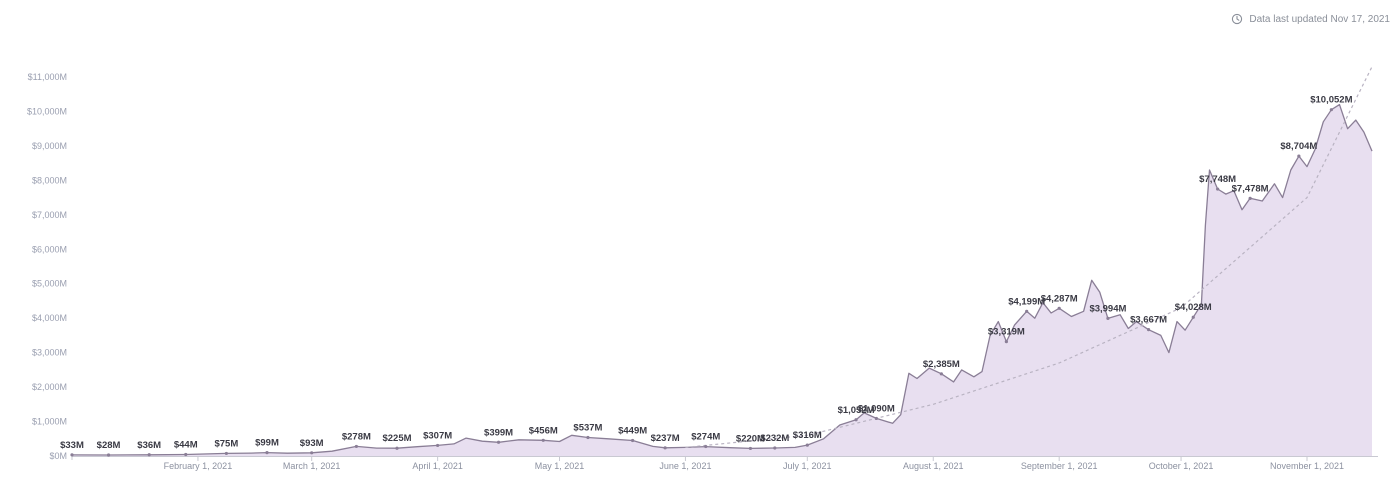  I want to click on x-tick-label: October 1, 2021, so click(1181, 466).